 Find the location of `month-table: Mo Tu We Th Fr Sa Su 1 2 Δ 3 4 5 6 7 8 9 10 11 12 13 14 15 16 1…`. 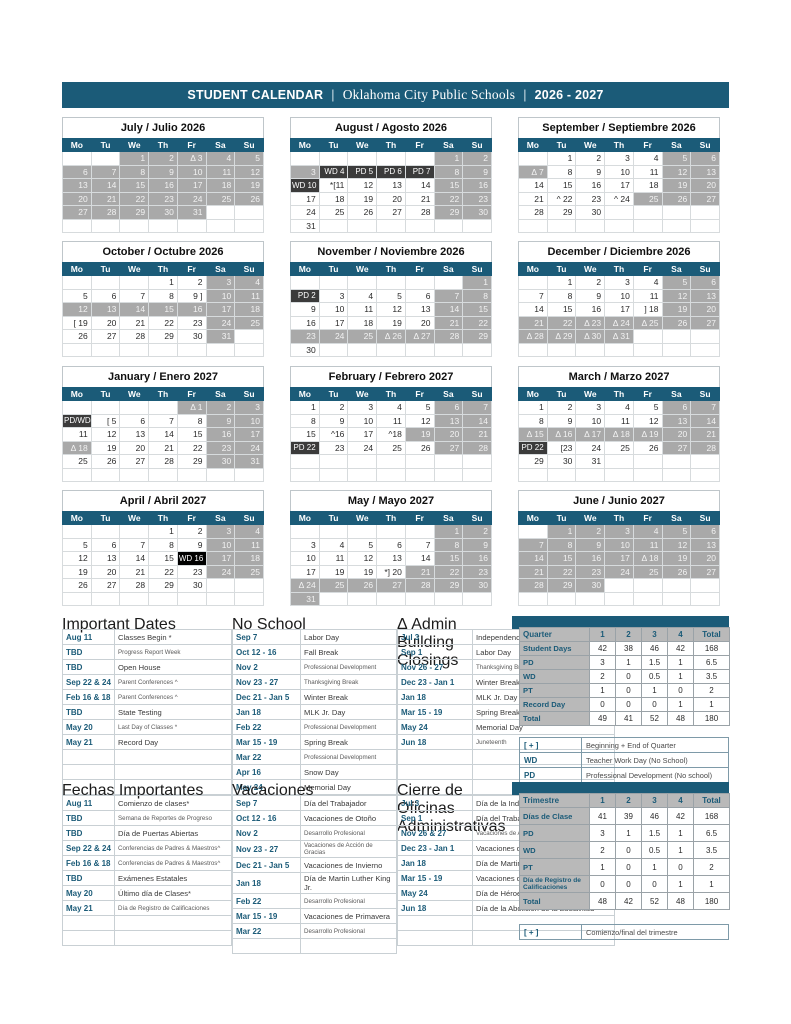

month-table: Mo Tu We Th Fr Sa Su 1 2 Δ 3 4 5 6 7 8 9 10 11 12 13 14 15 16 1… is located at coordinates (163, 185).